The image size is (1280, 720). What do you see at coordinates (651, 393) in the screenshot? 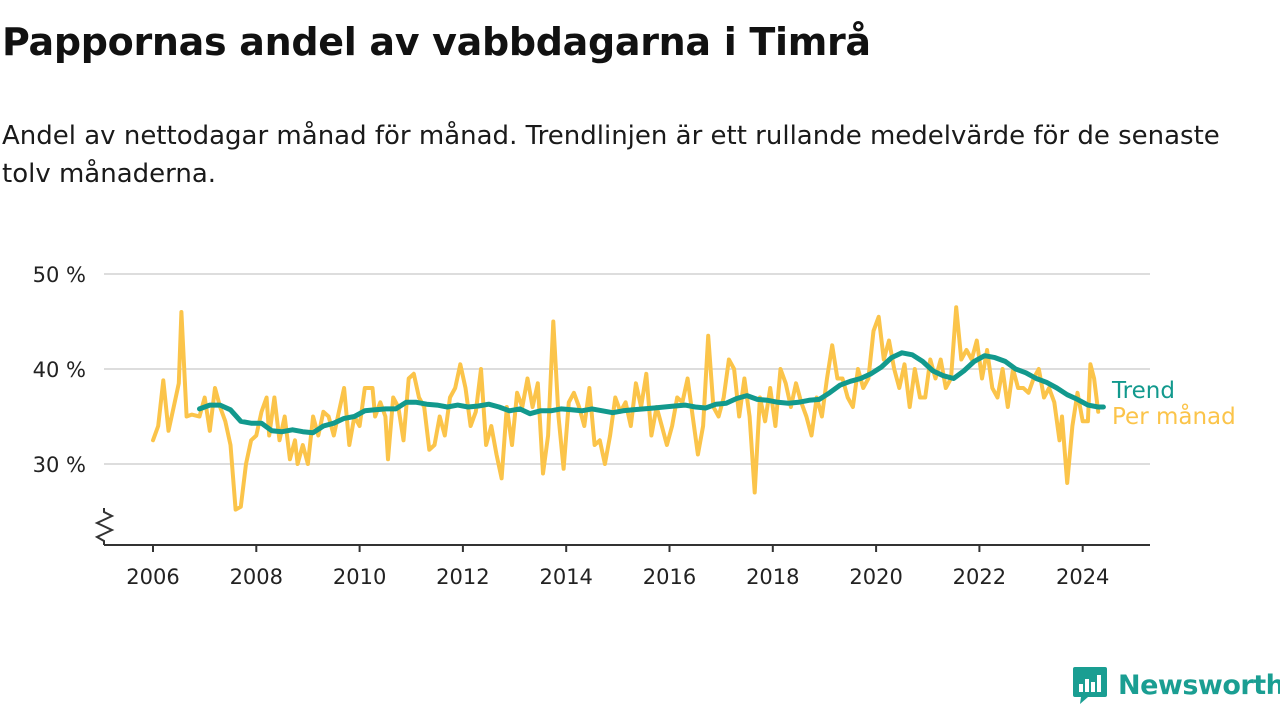
I see `trend-series-line` at bounding box center [651, 393].